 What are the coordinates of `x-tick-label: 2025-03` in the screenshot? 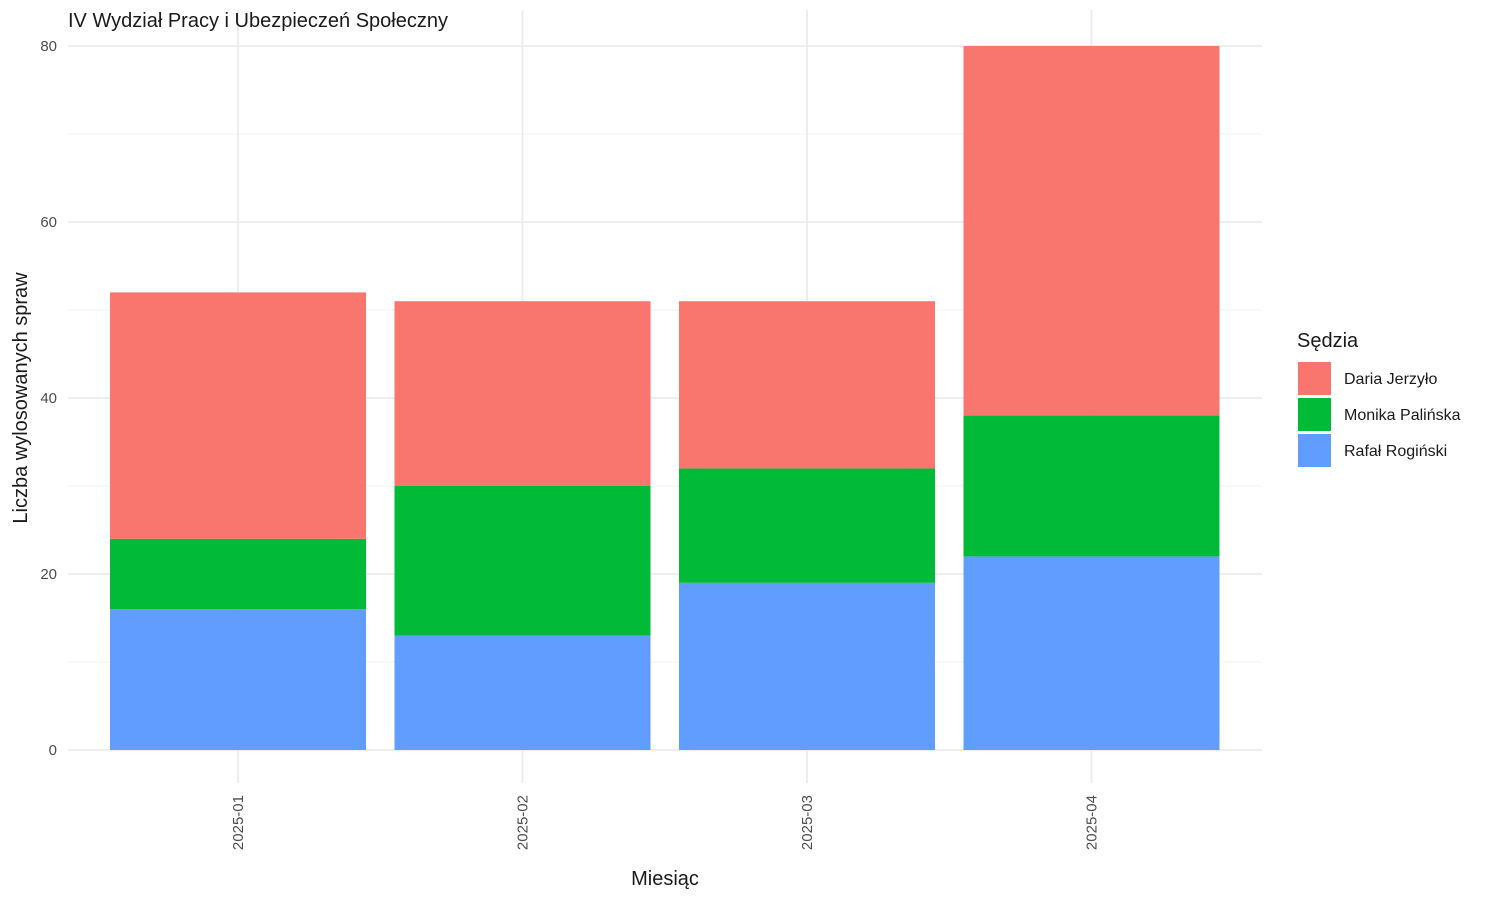 It's located at (807, 822).